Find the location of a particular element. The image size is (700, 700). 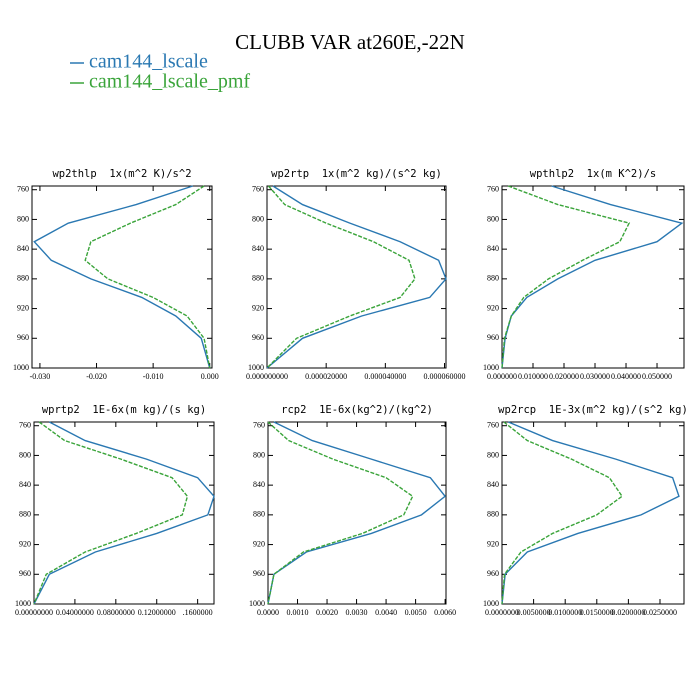

x-tick-label: 0.12000000 is located at coordinates (157, 612).